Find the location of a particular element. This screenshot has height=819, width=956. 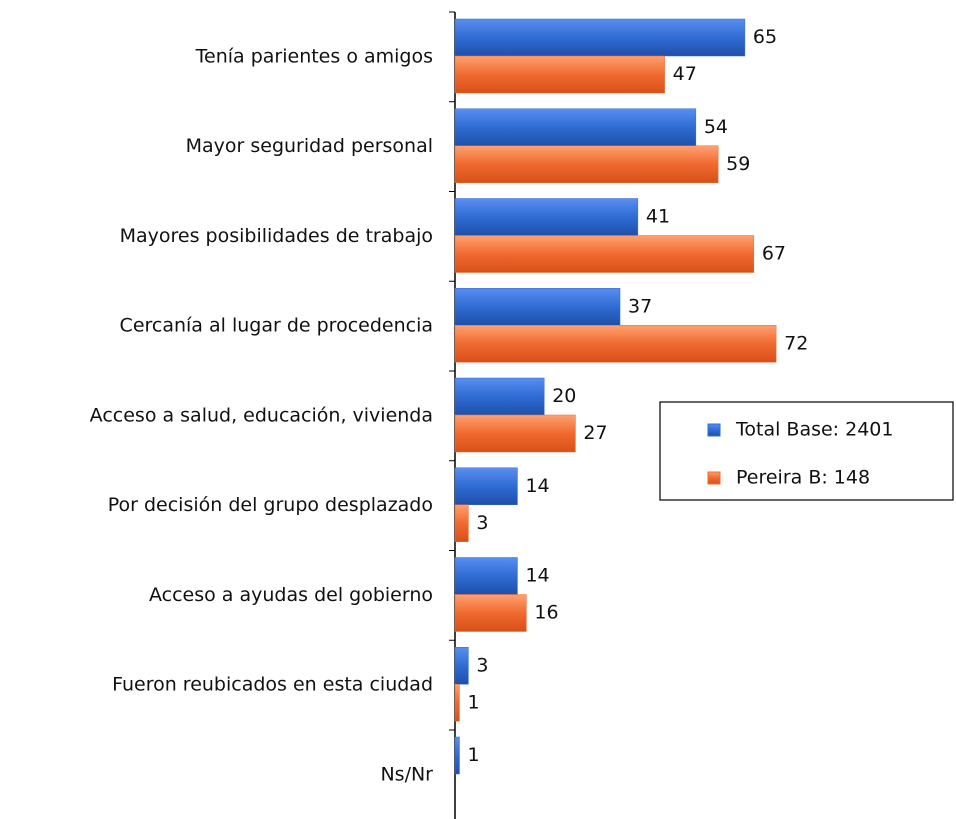

category-label: Mayor seguridad personal is located at coordinates (309, 146).